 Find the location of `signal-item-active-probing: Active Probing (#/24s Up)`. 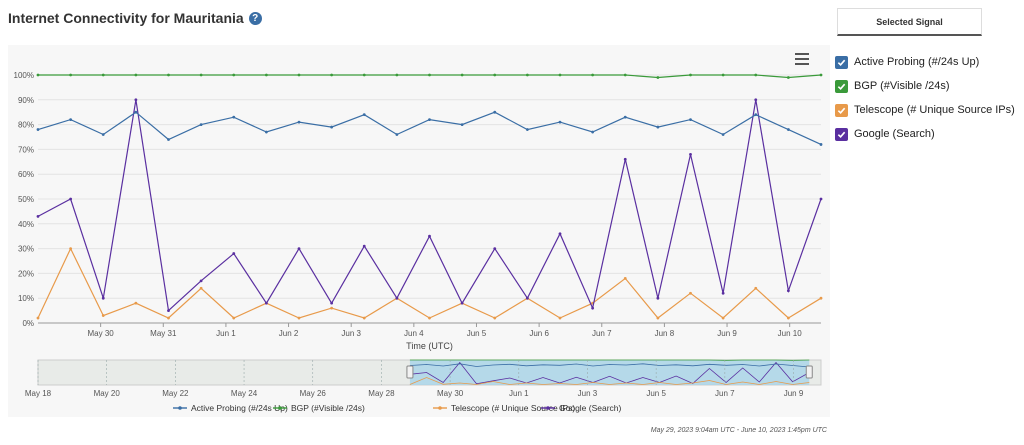

signal-item-active-probing: Active Probing (#/24s Up) is located at coordinates (925, 62).